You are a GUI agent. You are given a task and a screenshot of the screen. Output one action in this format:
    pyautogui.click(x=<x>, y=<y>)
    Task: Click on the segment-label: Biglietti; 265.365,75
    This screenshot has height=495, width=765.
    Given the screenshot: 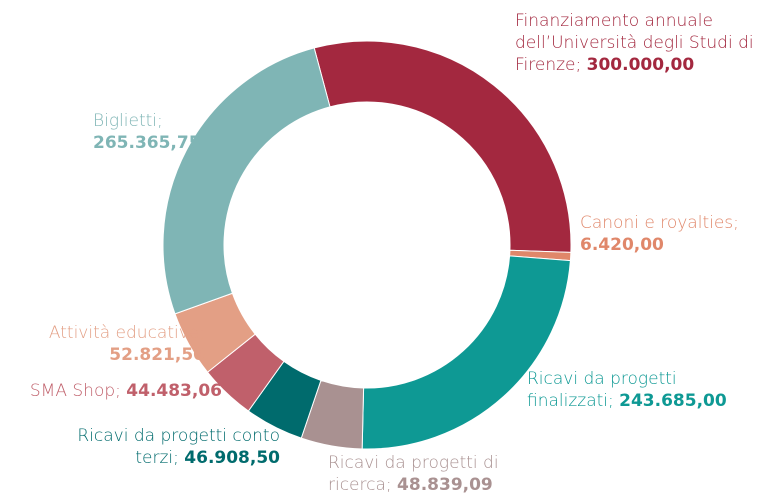 What is the action you would take?
    pyautogui.click(x=153, y=132)
    